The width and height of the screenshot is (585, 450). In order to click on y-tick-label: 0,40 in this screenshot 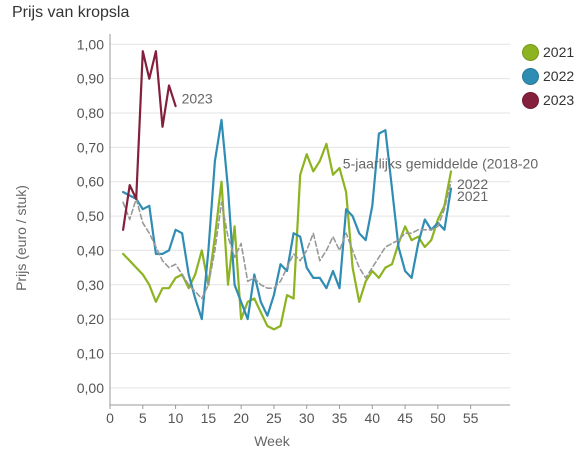, I will do `click(90, 250)`.